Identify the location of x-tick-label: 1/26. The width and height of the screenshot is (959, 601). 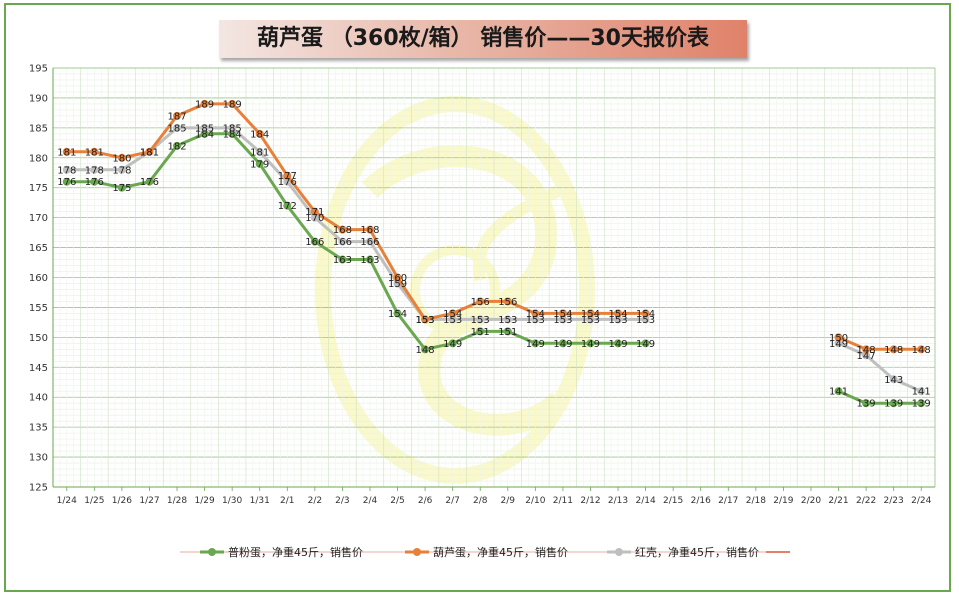
(122, 501).